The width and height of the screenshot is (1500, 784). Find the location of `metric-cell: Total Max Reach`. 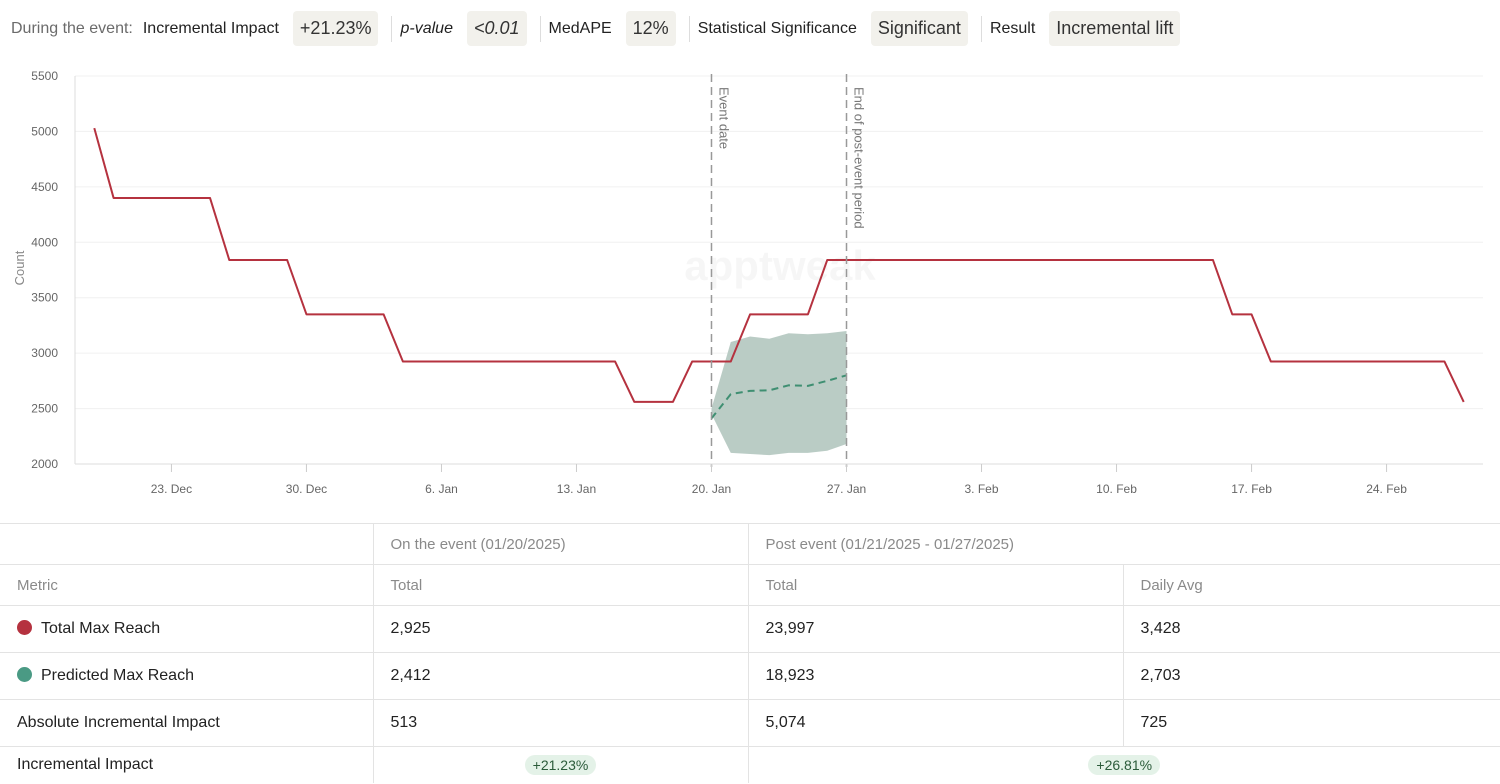

metric-cell: Total Max Reach is located at coordinates (186, 629).